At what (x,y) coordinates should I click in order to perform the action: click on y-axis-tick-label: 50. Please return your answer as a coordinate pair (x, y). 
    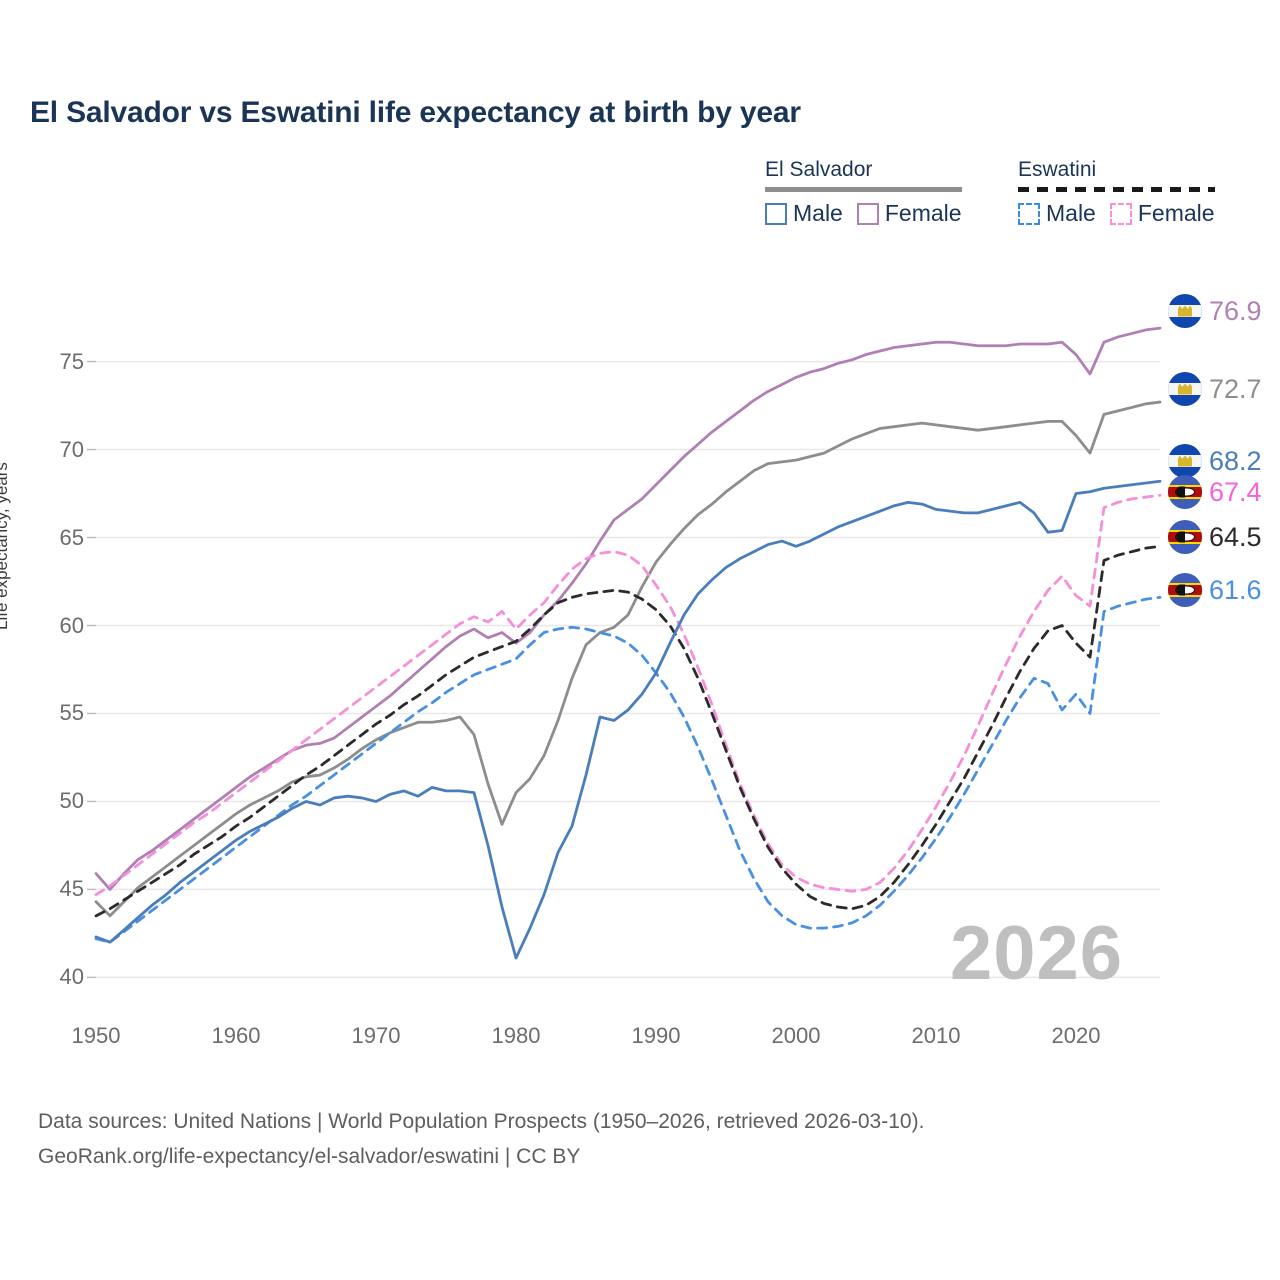
    Looking at the image, I should click on (71, 801).